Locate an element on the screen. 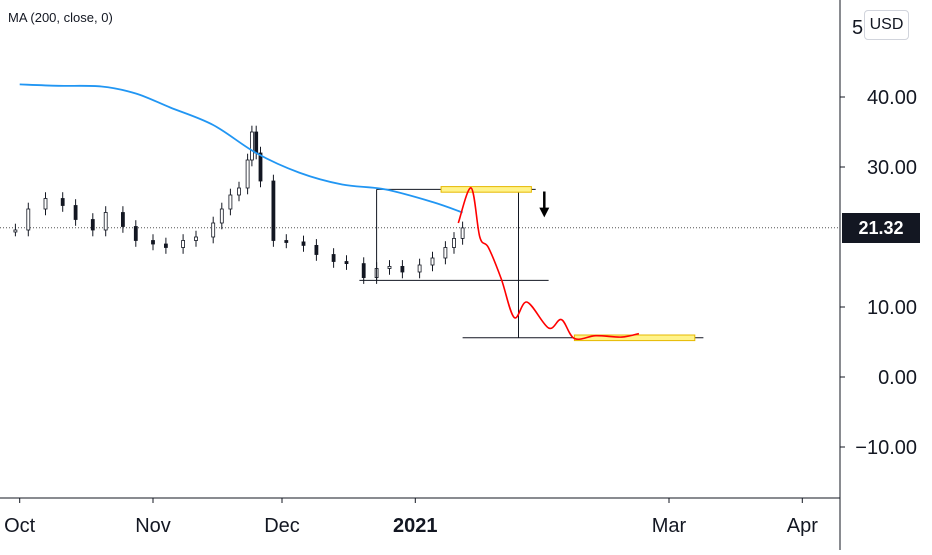 The image size is (932, 555). down-arrow-icon is located at coordinates (544, 212).